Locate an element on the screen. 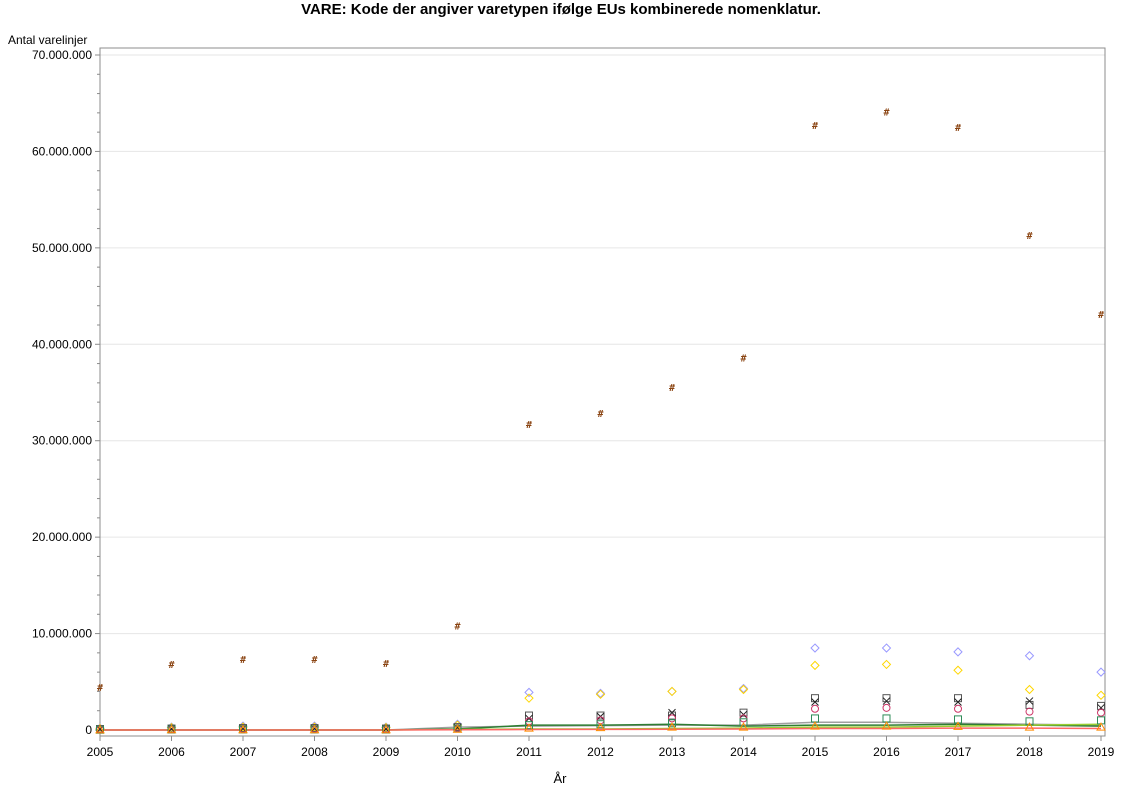 This screenshot has height=793, width=1122. series-line is located at coordinates (601, 729).